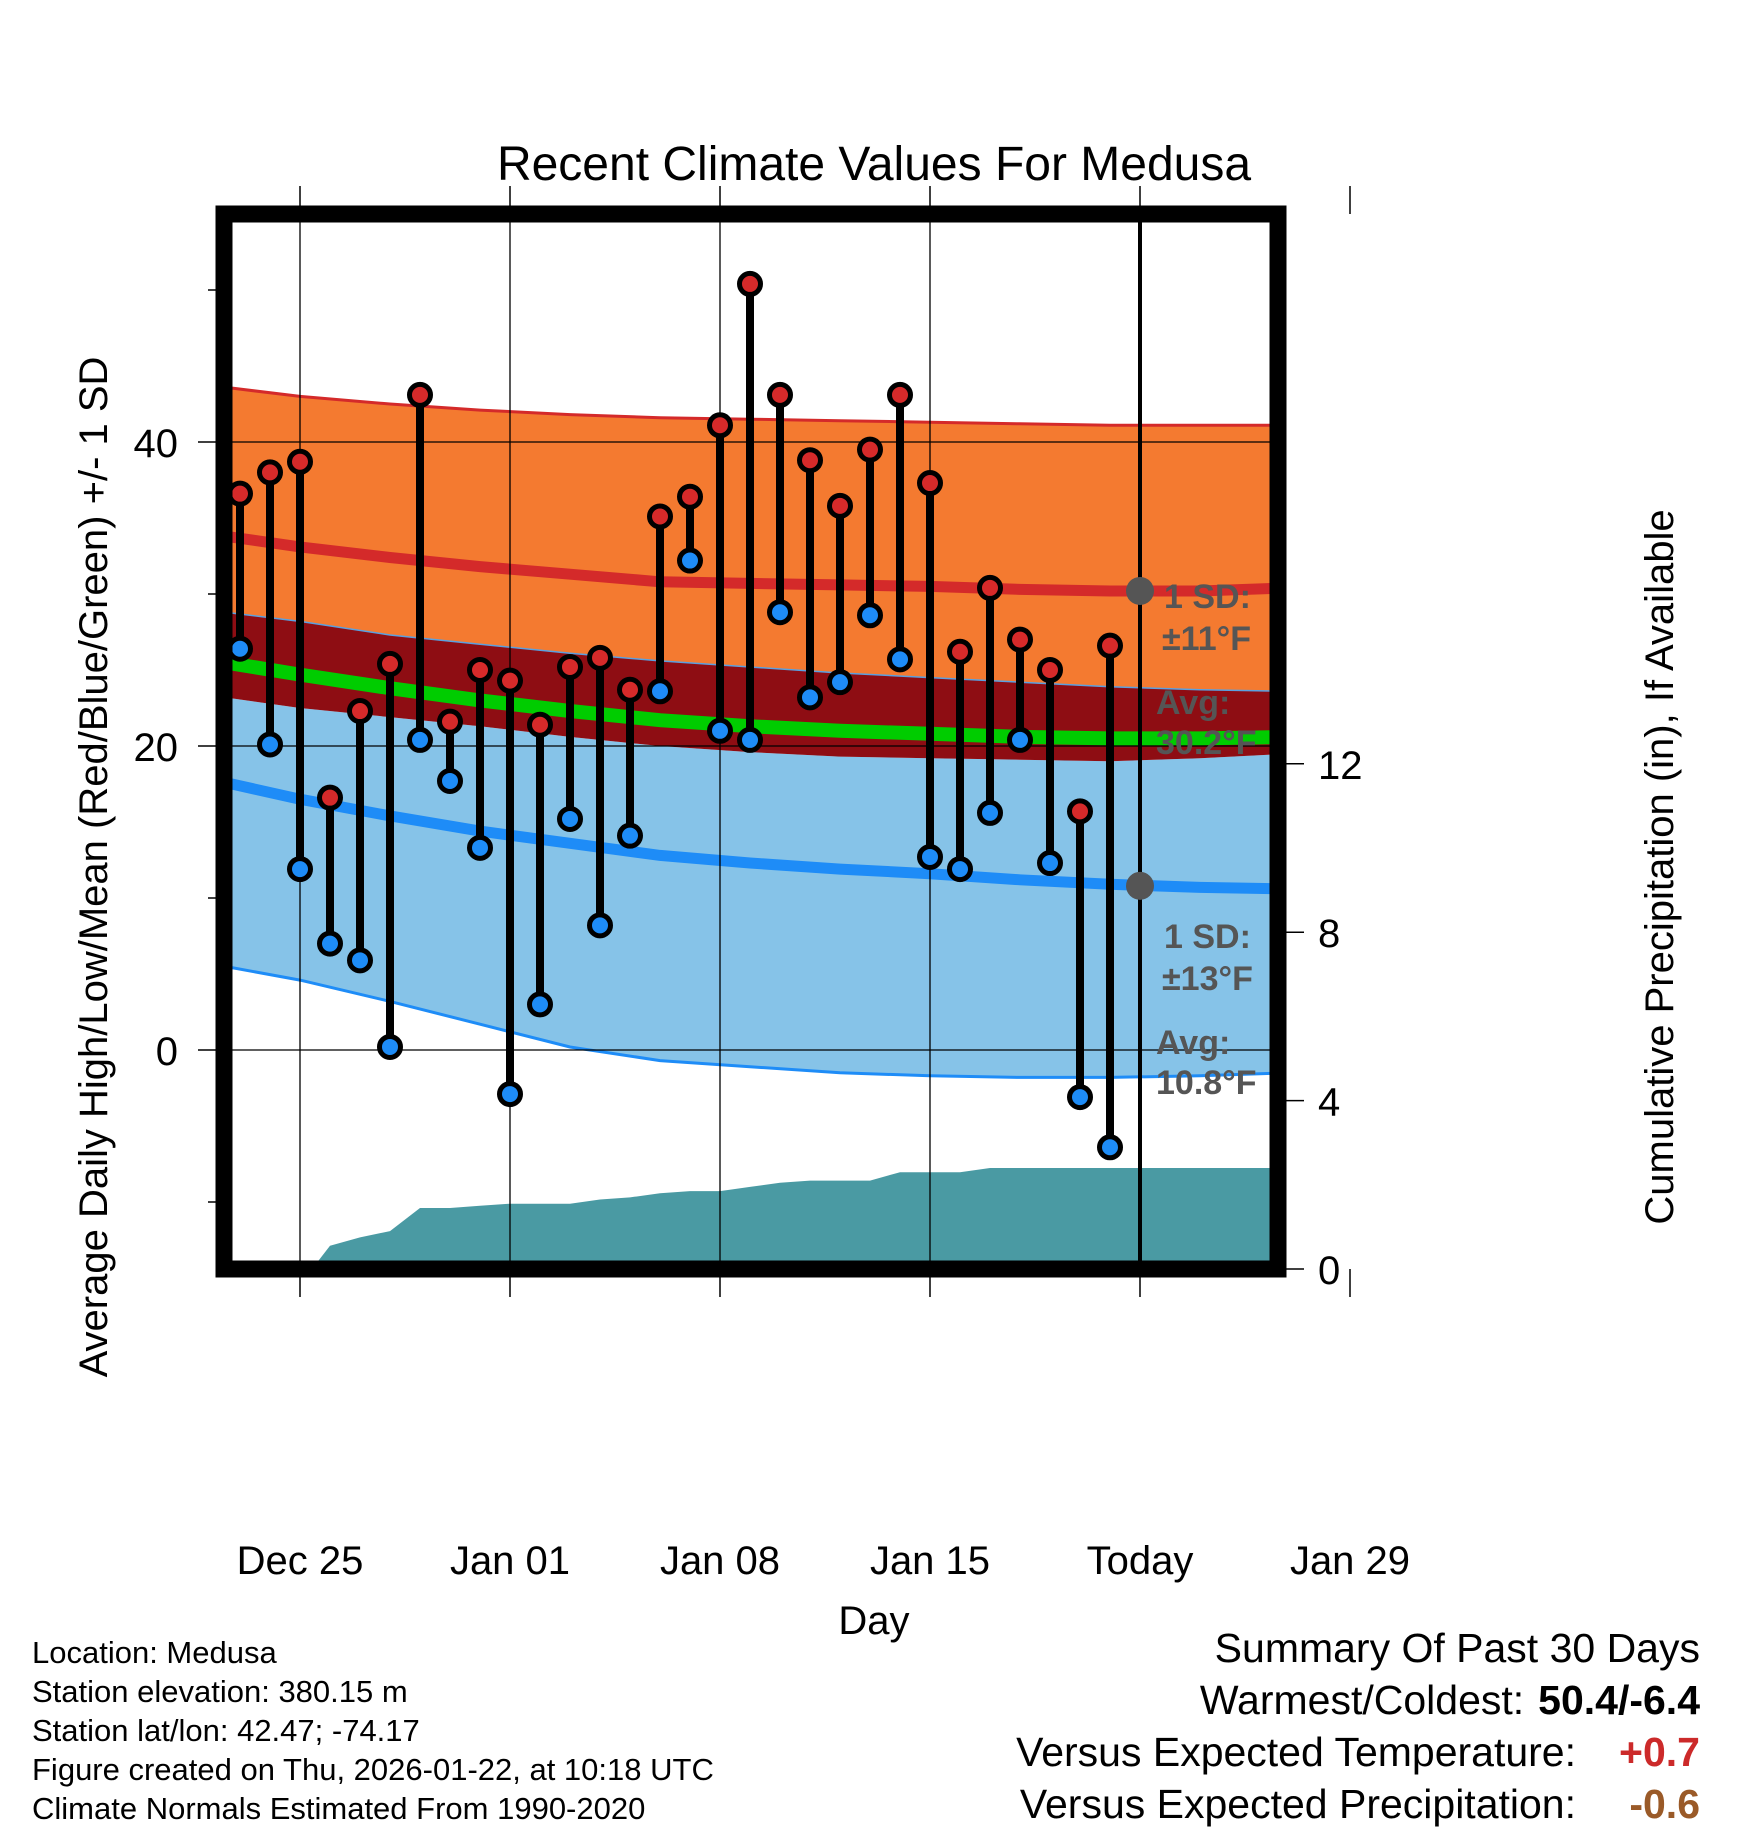 This screenshot has width=1748, height=1830. What do you see at coordinates (1207, 597) in the screenshot?
I see `high-sd-label: 1 SD:` at bounding box center [1207, 597].